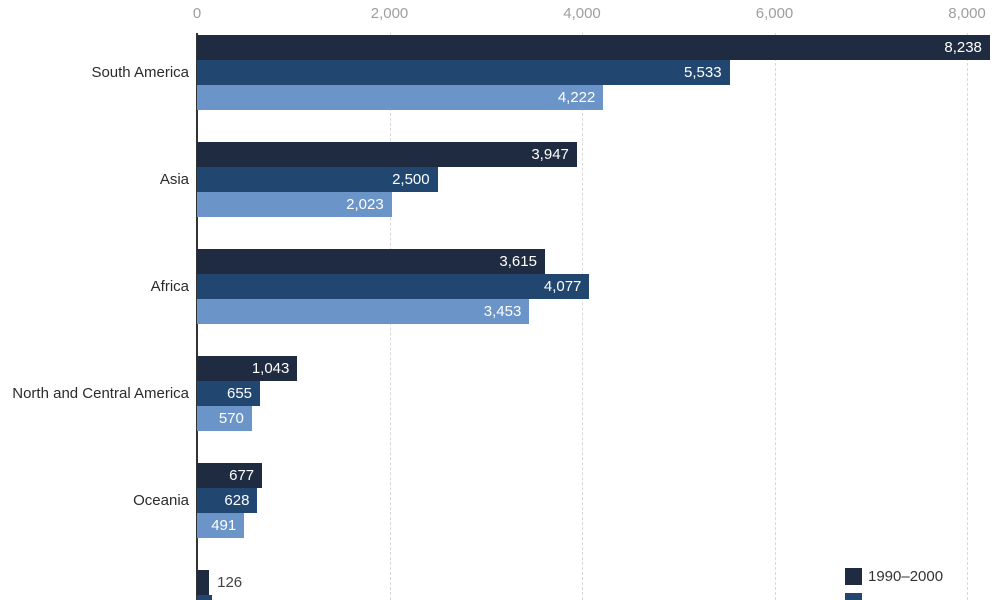 This screenshot has height=600, width=1000. Describe the element at coordinates (576, 97) in the screenshot. I see `bar-value-label: 4,222` at that location.